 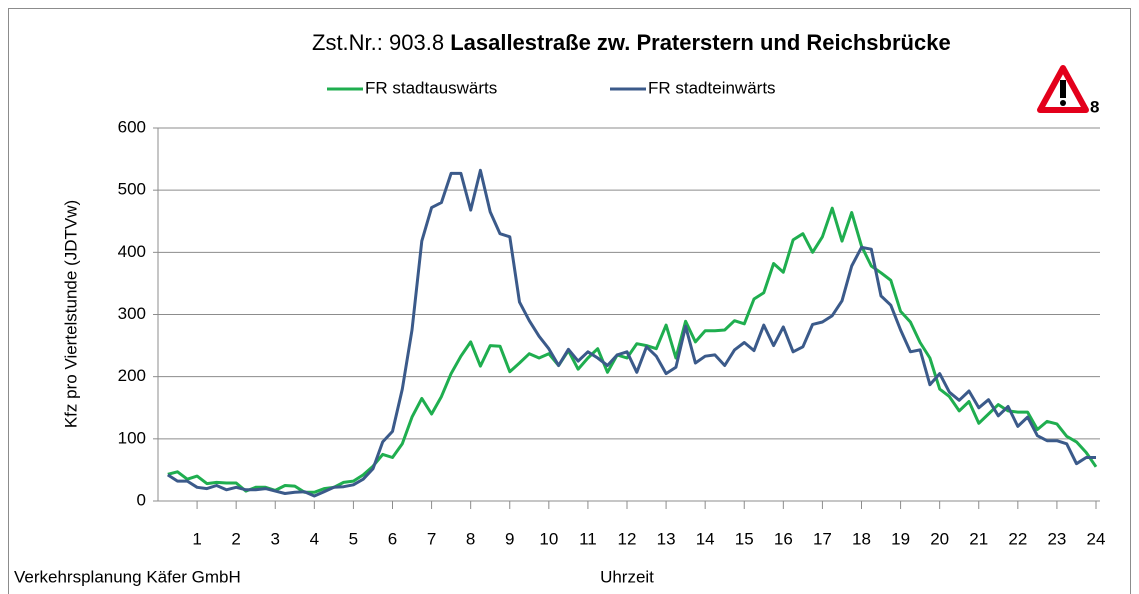 What do you see at coordinates (392, 538) in the screenshot?
I see `x-tick-label: 6` at bounding box center [392, 538].